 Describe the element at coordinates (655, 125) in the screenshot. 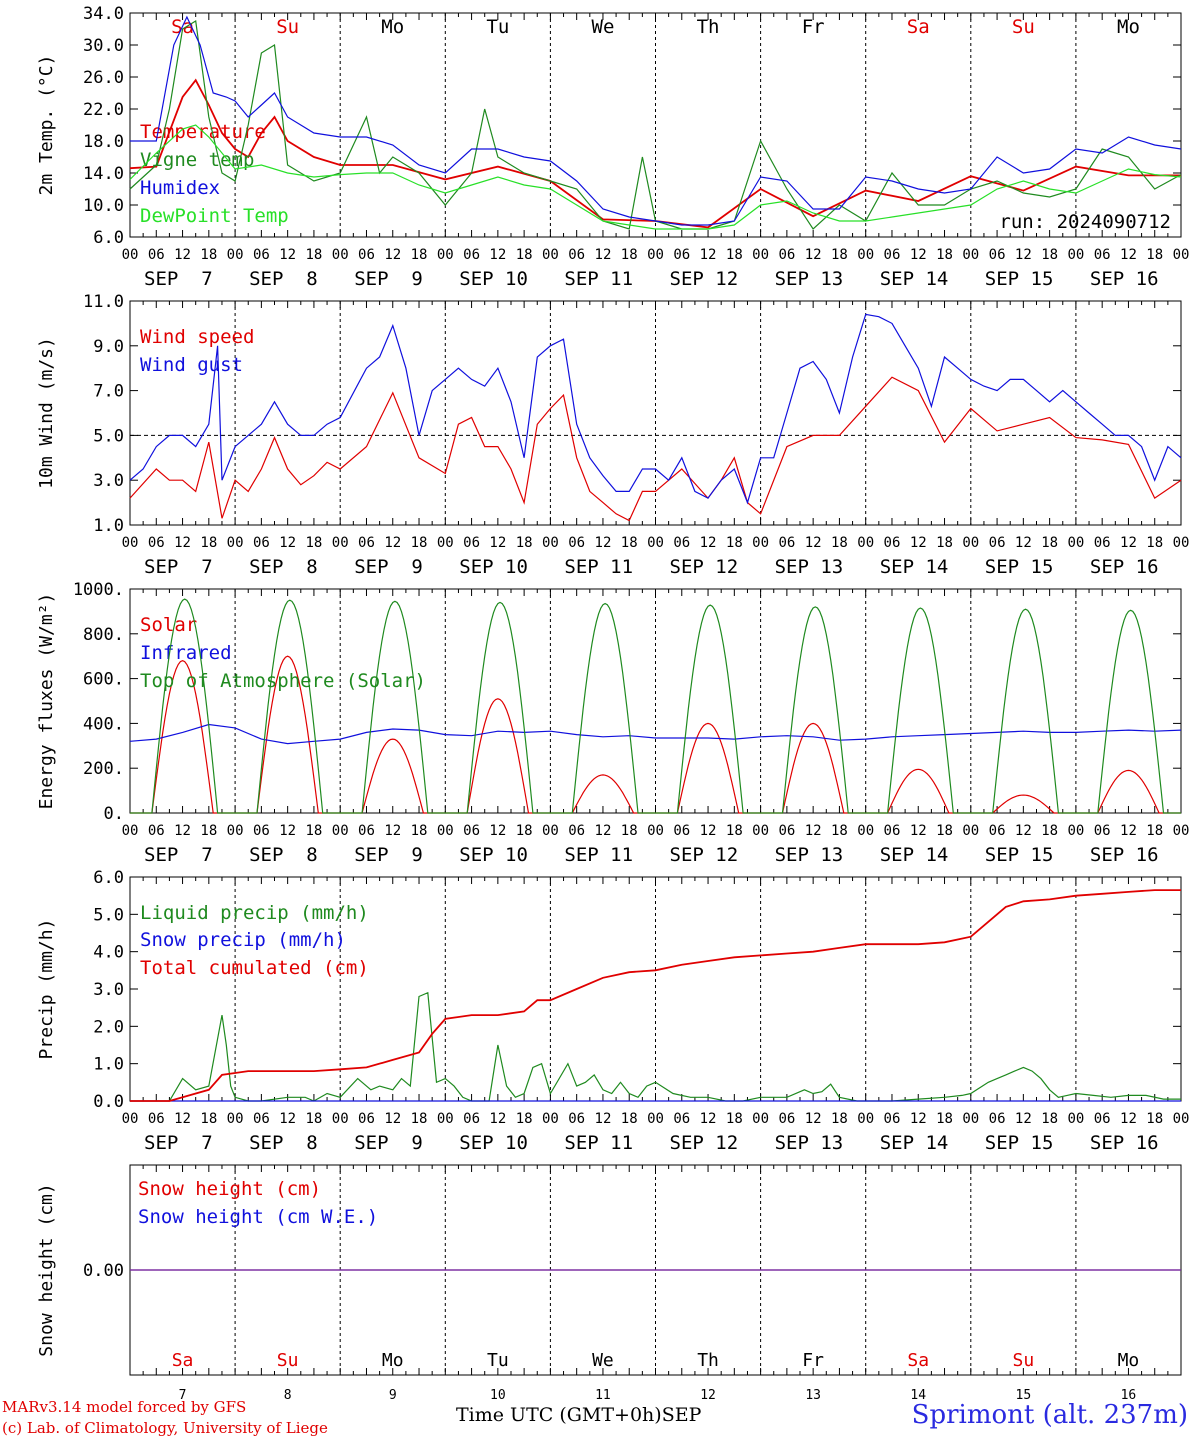

I see `panel-frame-2m-temp` at that location.